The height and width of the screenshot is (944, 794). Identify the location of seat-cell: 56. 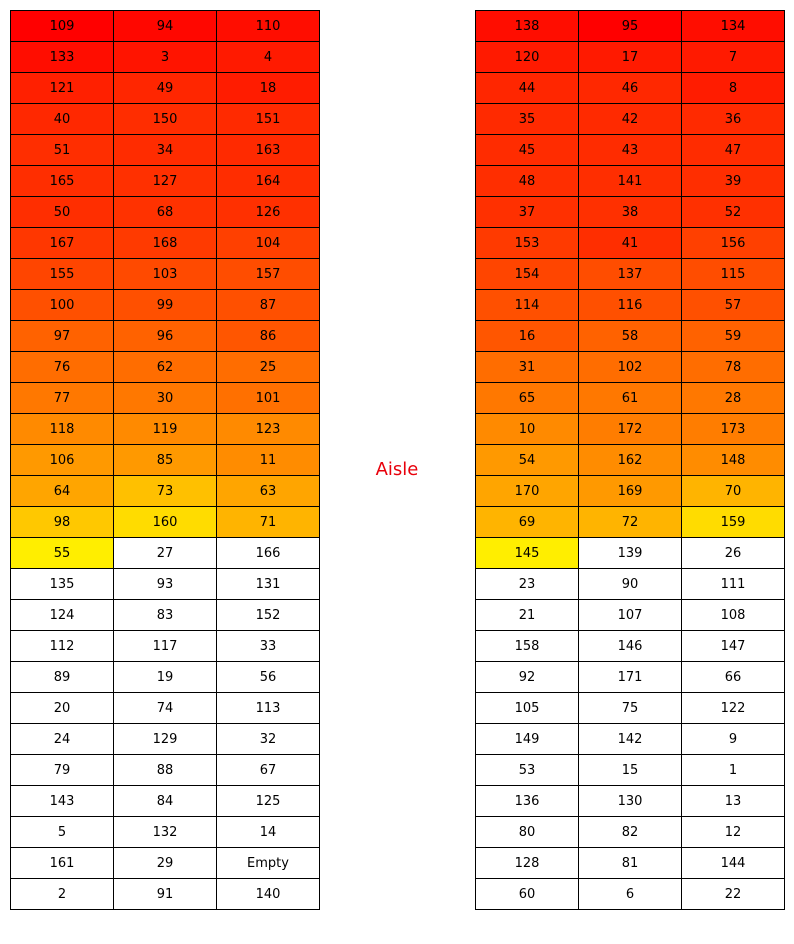
(268, 677).